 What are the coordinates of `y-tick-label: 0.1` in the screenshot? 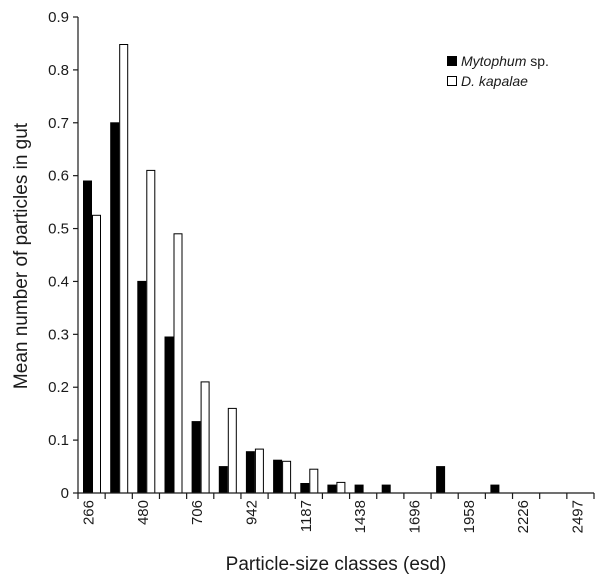 It's located at (58, 440).